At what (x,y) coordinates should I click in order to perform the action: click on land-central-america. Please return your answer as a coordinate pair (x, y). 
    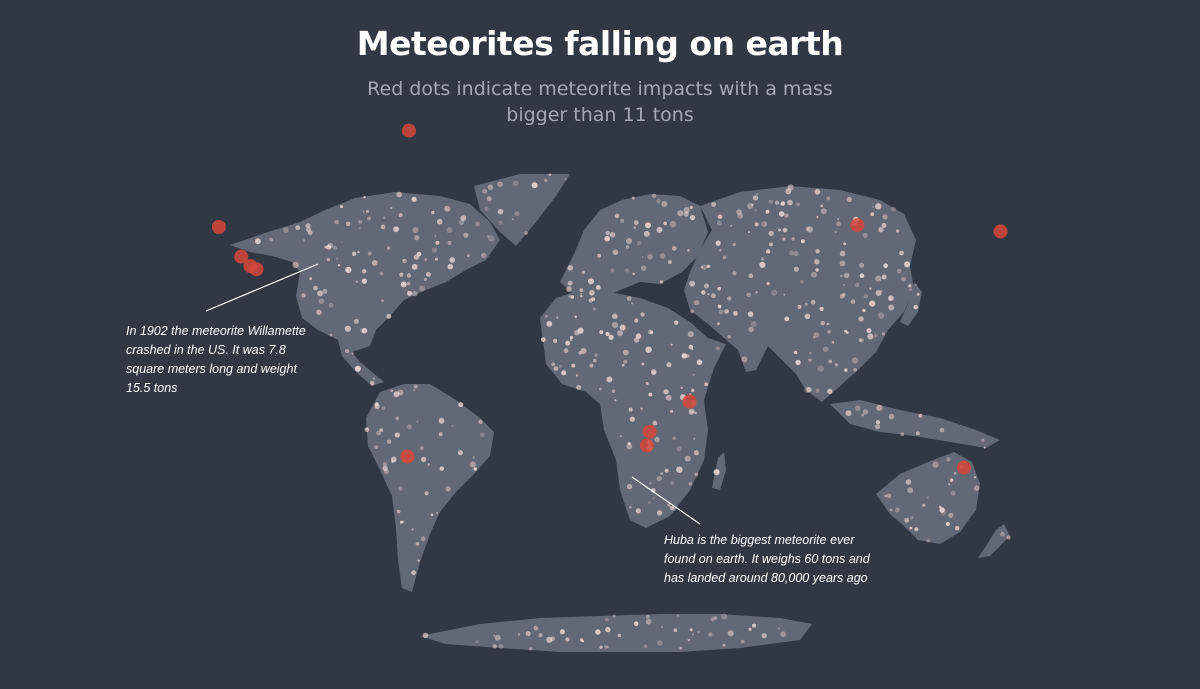
    Looking at the image, I should click on (361, 363).